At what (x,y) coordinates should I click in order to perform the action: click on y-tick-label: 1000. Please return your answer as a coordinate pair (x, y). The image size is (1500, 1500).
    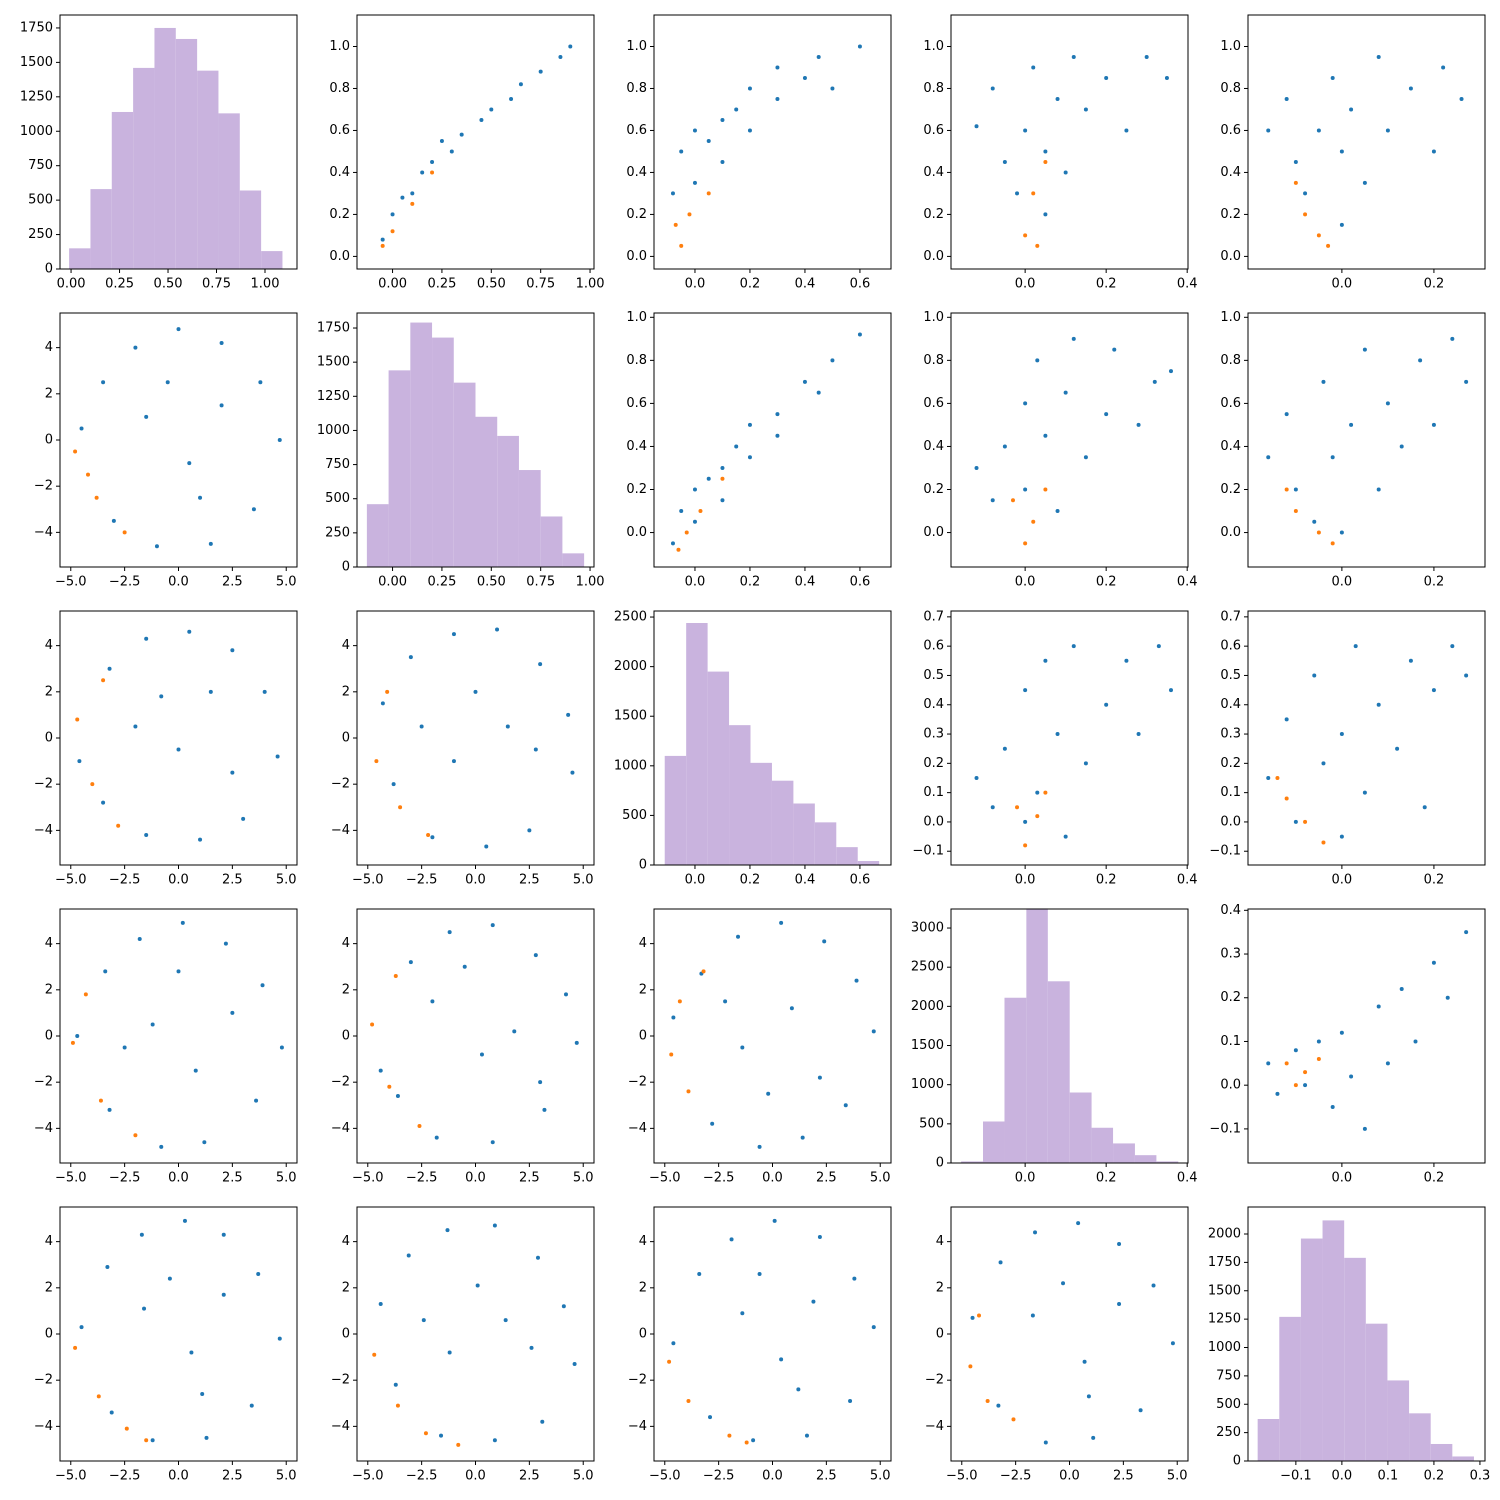
    Looking at the image, I should click on (927, 1084).